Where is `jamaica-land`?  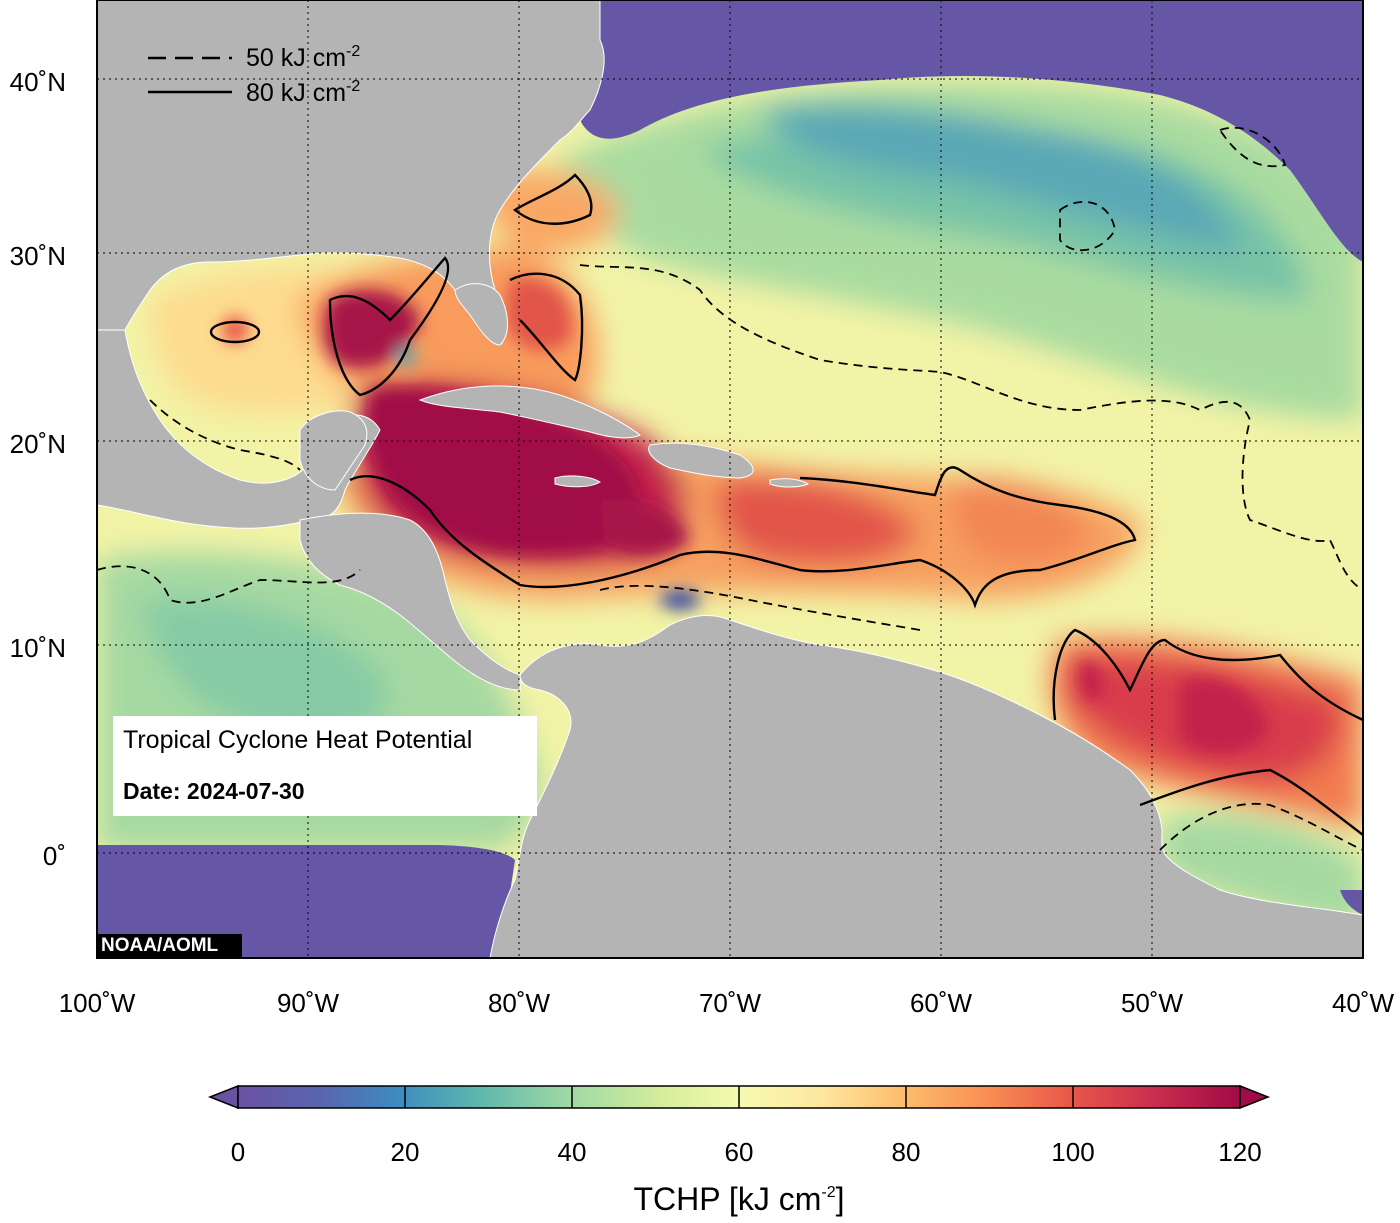
jamaica-land is located at coordinates (577, 481).